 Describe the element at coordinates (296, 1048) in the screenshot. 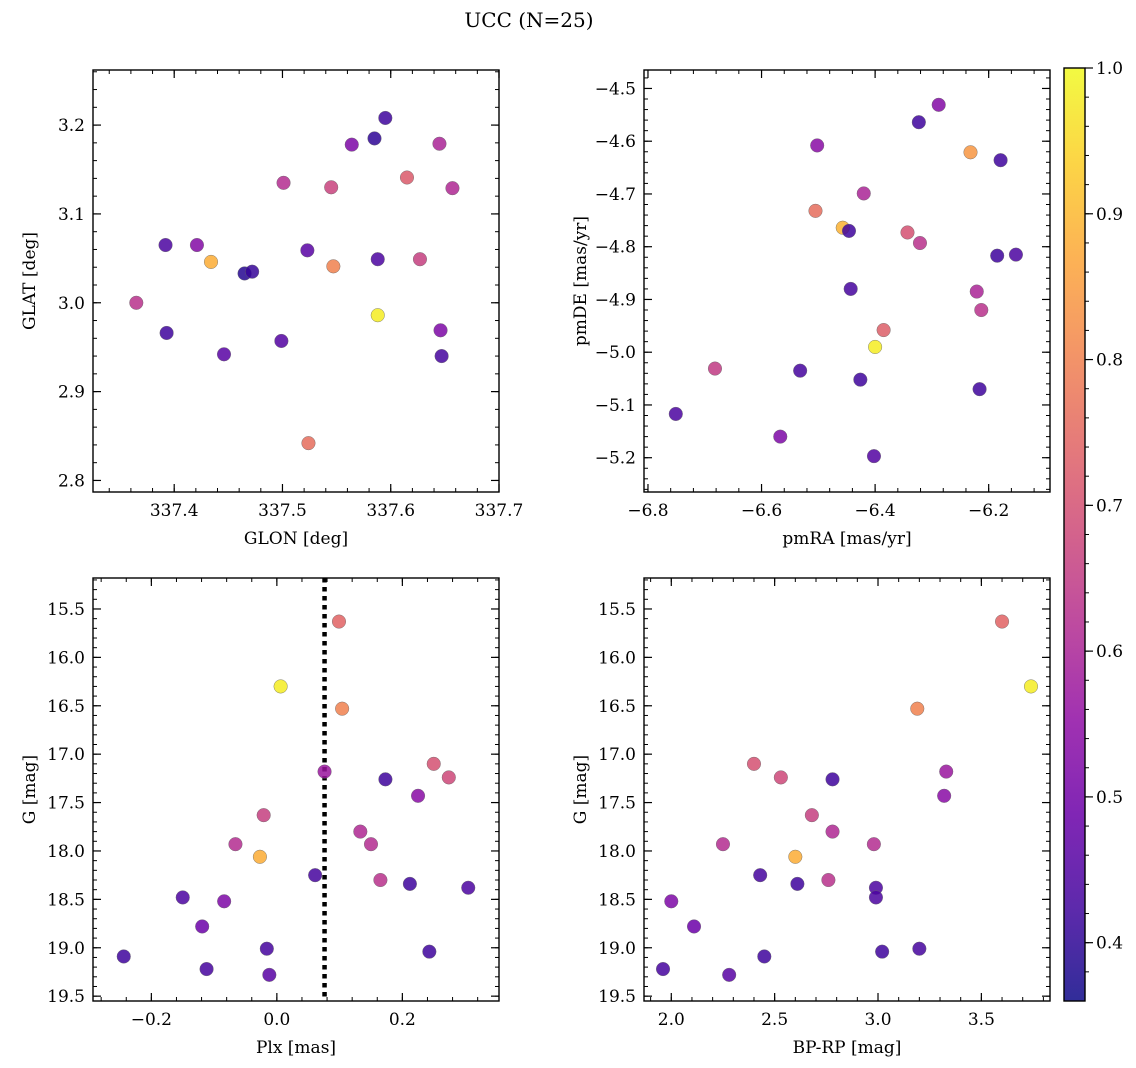

I see `x-axis-label: Plx [mas]` at that location.